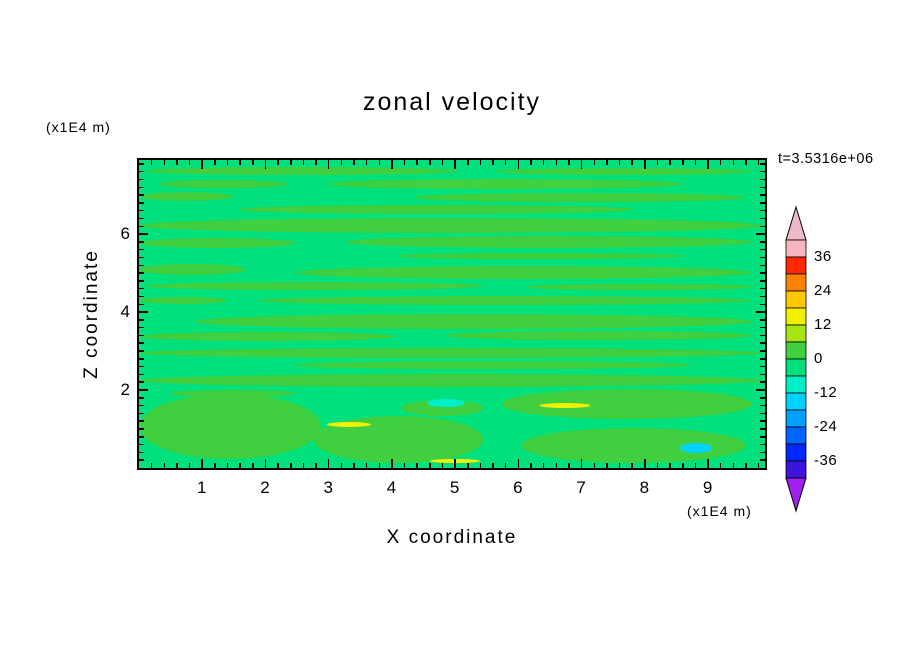 Image resolution: width=904 pixels, height=654 pixels. Describe the element at coordinates (708, 487) in the screenshot. I see `x-axis-tick-label: 9` at that location.